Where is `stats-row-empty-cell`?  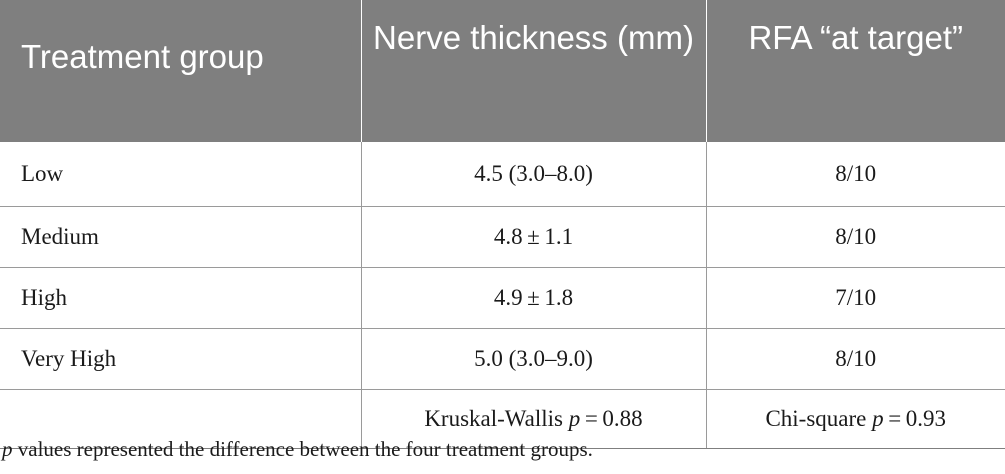 stats-row-empty-cell is located at coordinates (181, 419).